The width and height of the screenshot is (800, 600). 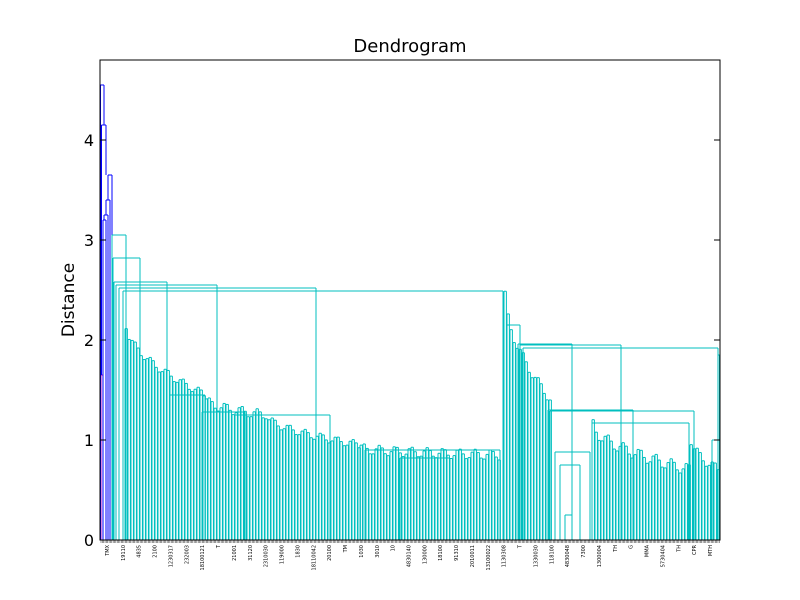 What do you see at coordinates (711, 550) in the screenshot?
I see `leaf-label-38: MTH` at bounding box center [711, 550].